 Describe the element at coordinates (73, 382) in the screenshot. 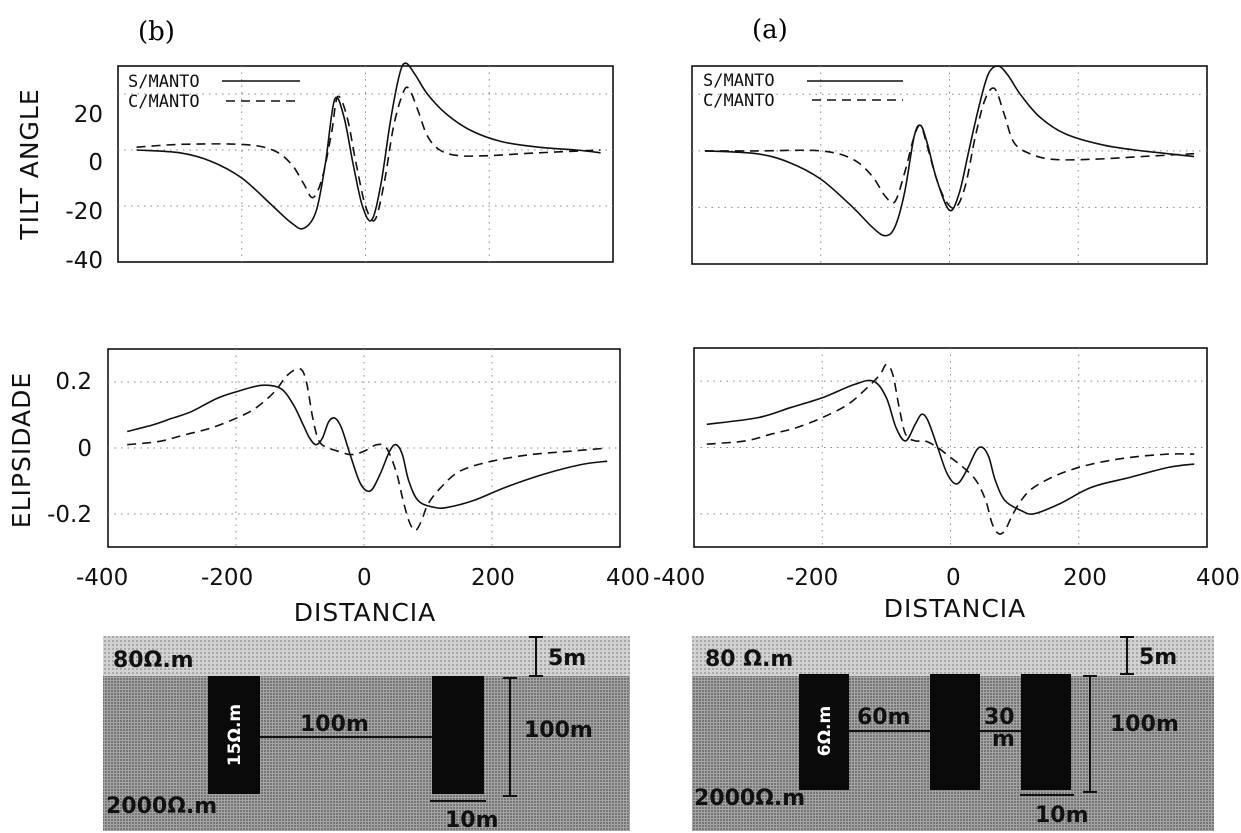

I see `elip-ytick: 0.2` at that location.